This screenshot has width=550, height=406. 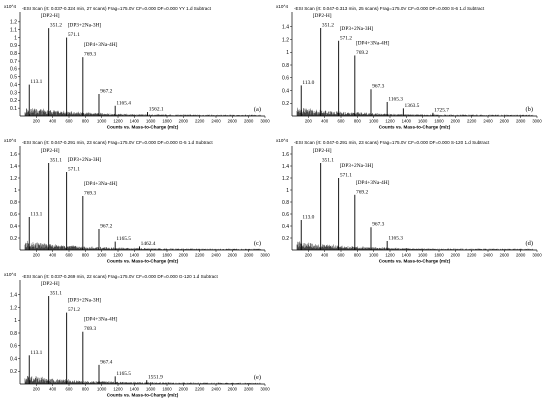 I want to click on peak-label-1462.4: 1462.4, so click(x=148, y=244).